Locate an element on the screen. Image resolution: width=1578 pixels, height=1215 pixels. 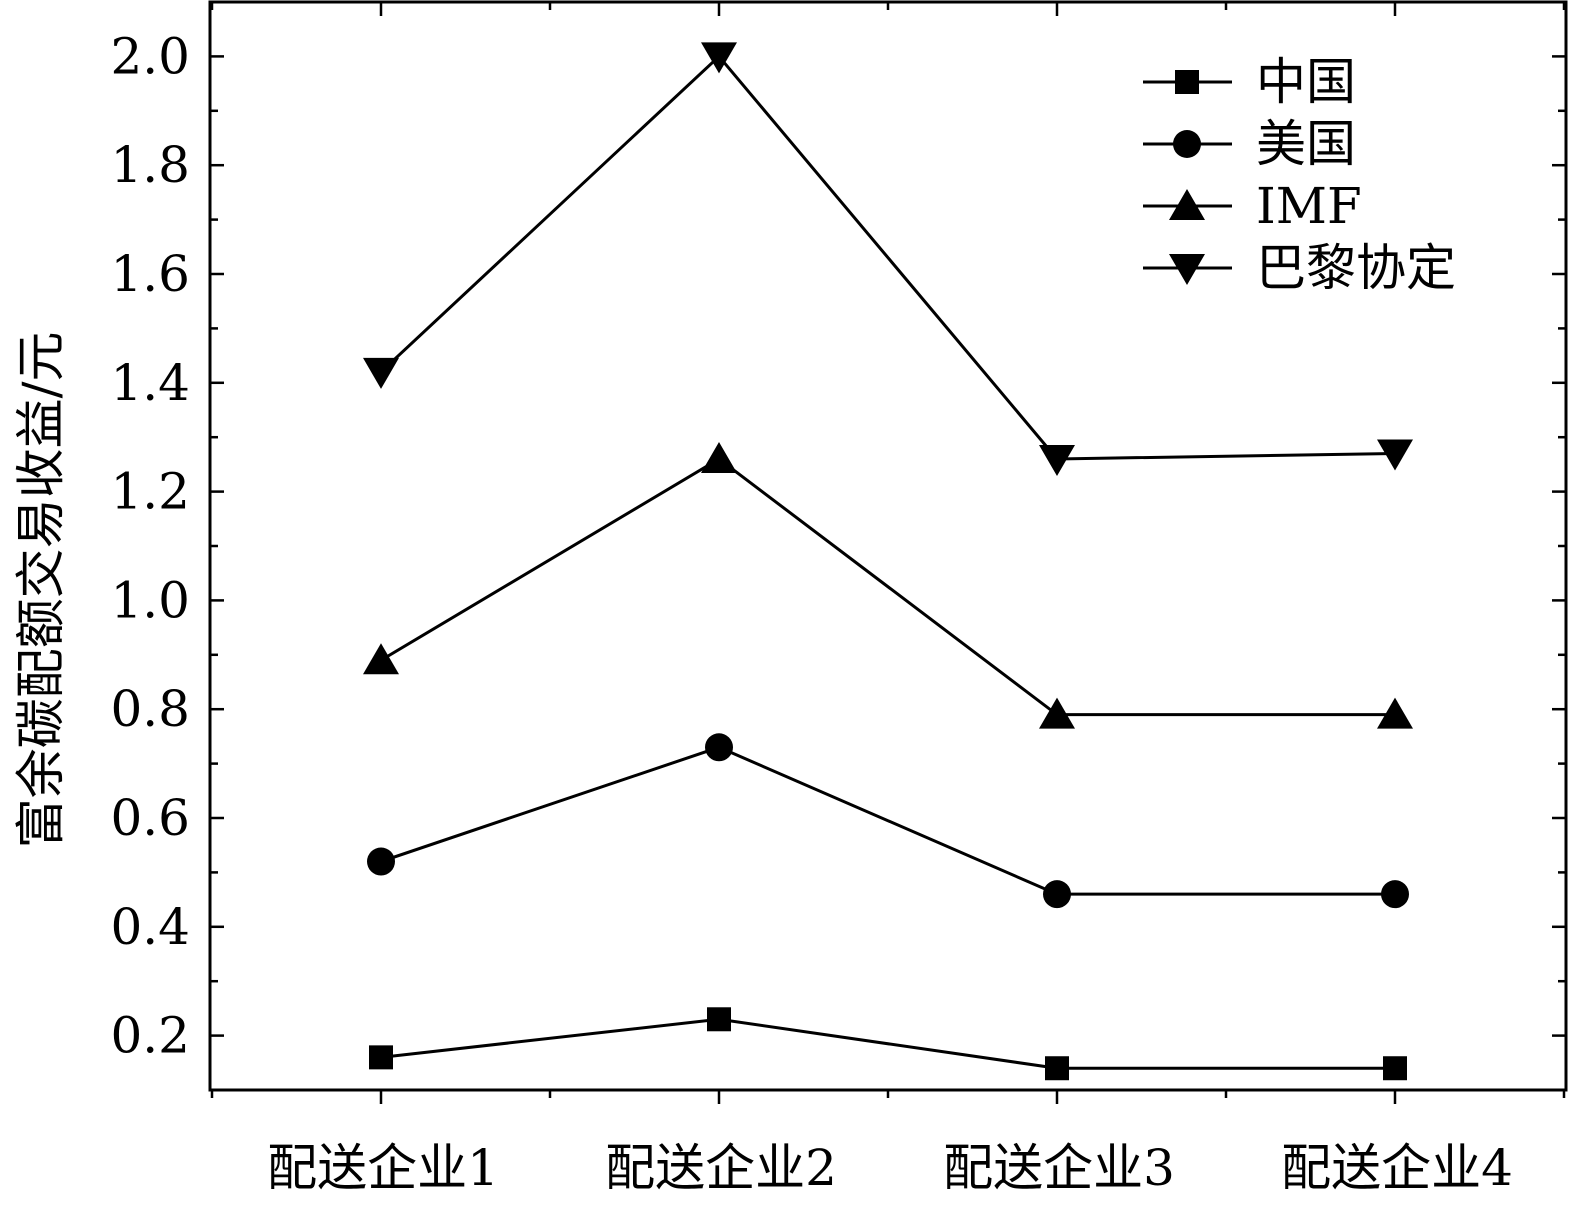
legend-item: 中国 is located at coordinates (1249, 82).